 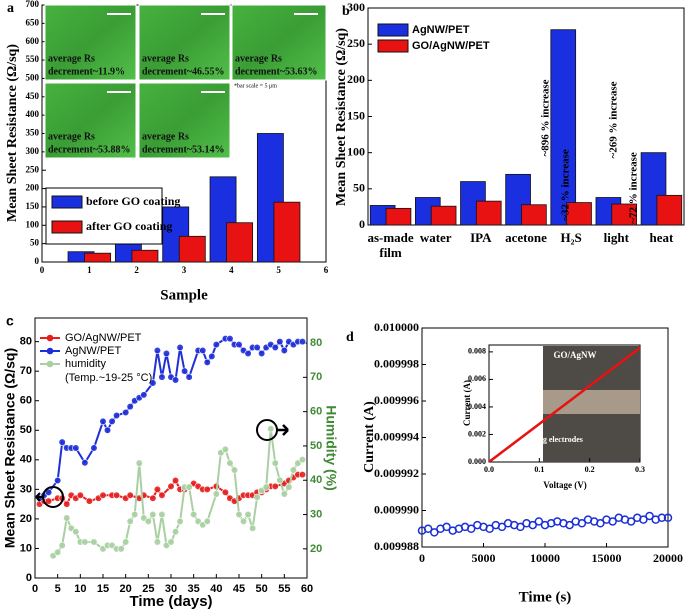 What do you see at coordinates (356, 115) in the screenshot?
I see `y-tick-label: 150` at bounding box center [356, 115].